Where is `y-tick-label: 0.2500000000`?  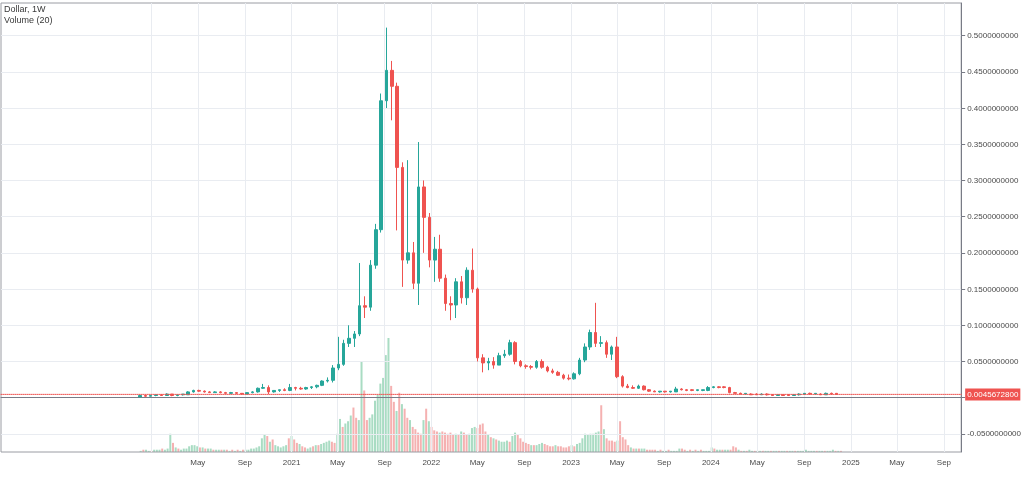 y-tick-label: 0.2500000000 is located at coordinates (993, 217).